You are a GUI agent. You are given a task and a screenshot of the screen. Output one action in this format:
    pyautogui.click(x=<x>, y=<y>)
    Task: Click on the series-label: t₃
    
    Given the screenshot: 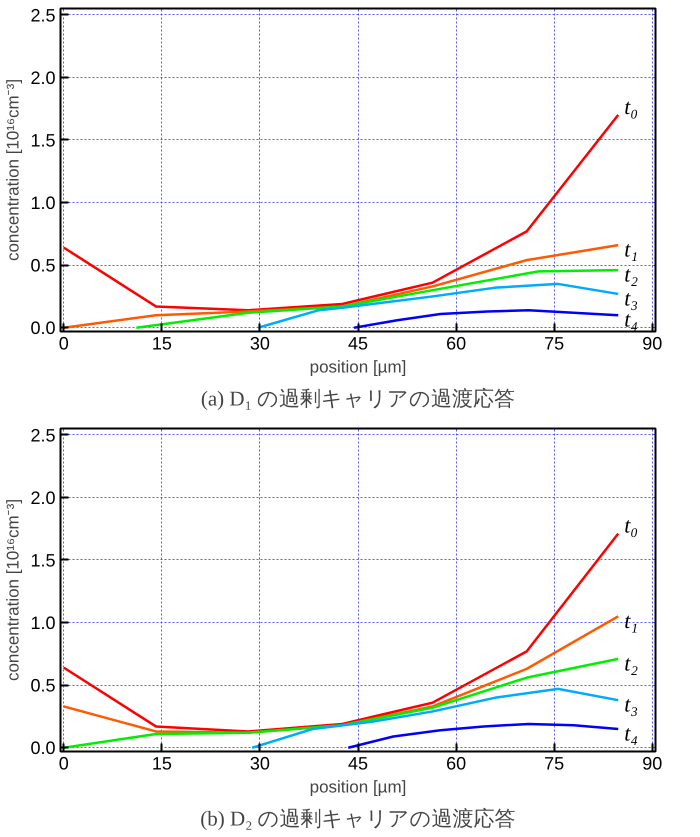 What is the action you would take?
    pyautogui.click(x=631, y=704)
    